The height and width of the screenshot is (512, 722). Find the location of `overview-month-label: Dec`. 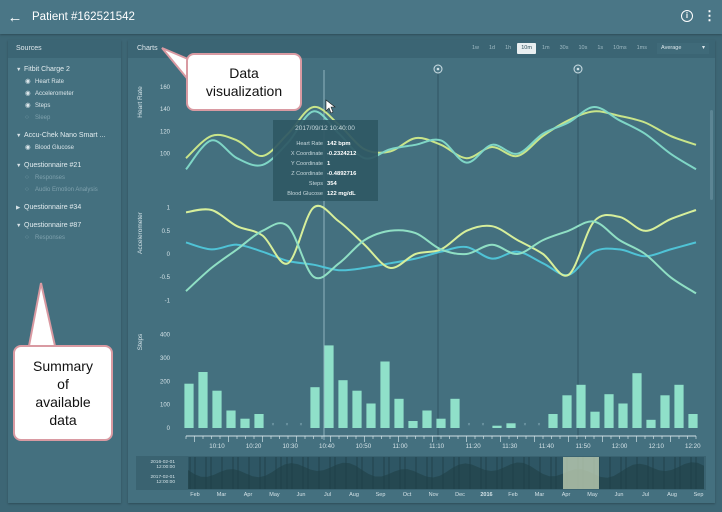

overview-month-label: Dec is located at coordinates (460, 495).